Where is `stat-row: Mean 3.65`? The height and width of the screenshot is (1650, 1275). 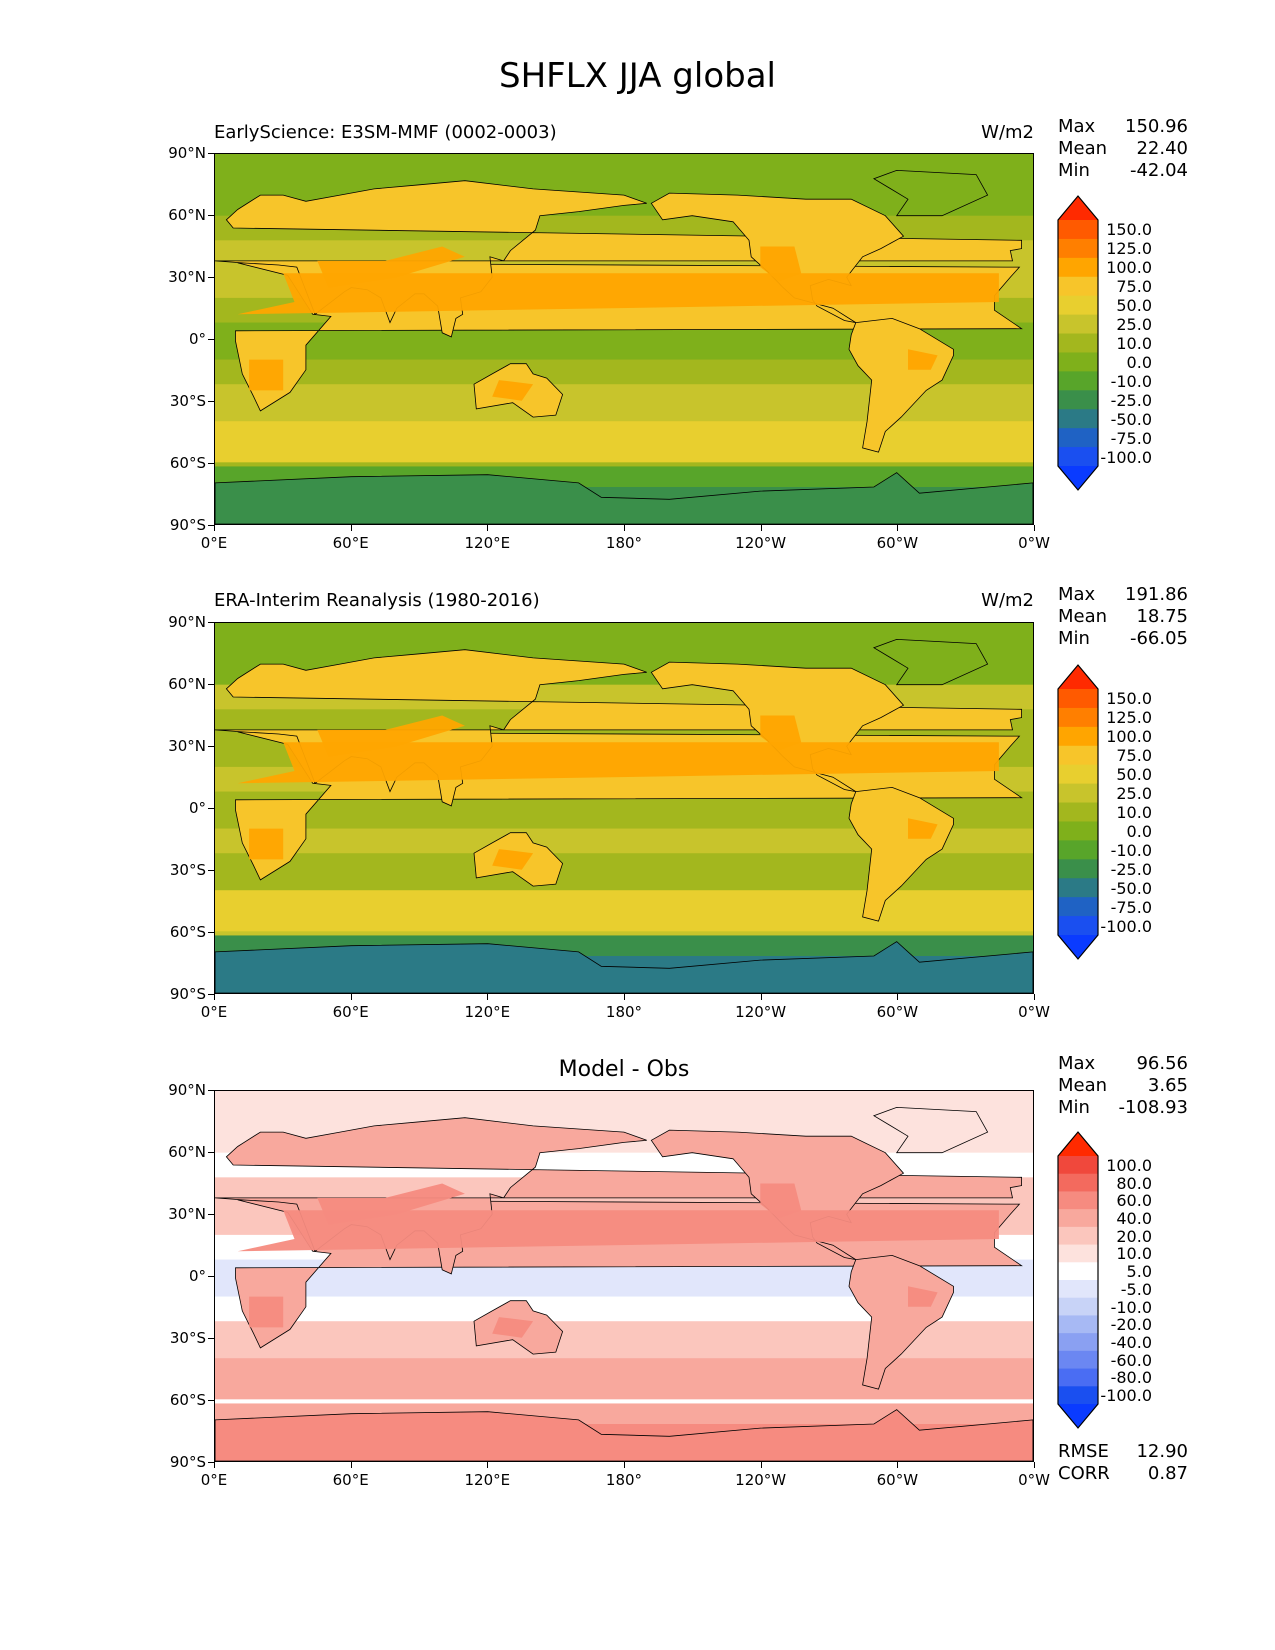 stat-row: Mean 3.65 is located at coordinates (1123, 1086).